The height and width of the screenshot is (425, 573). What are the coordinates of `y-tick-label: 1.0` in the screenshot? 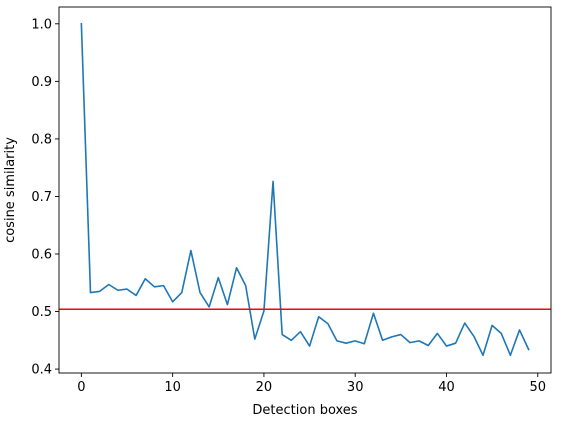 It's located at (41, 24).